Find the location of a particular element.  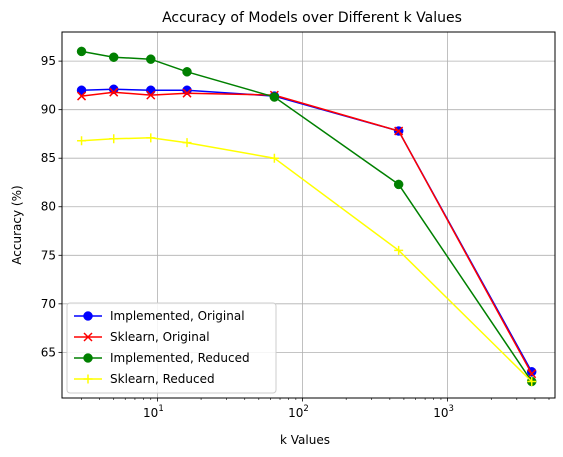

y-tick-label: 90 is located at coordinates (48, 110).